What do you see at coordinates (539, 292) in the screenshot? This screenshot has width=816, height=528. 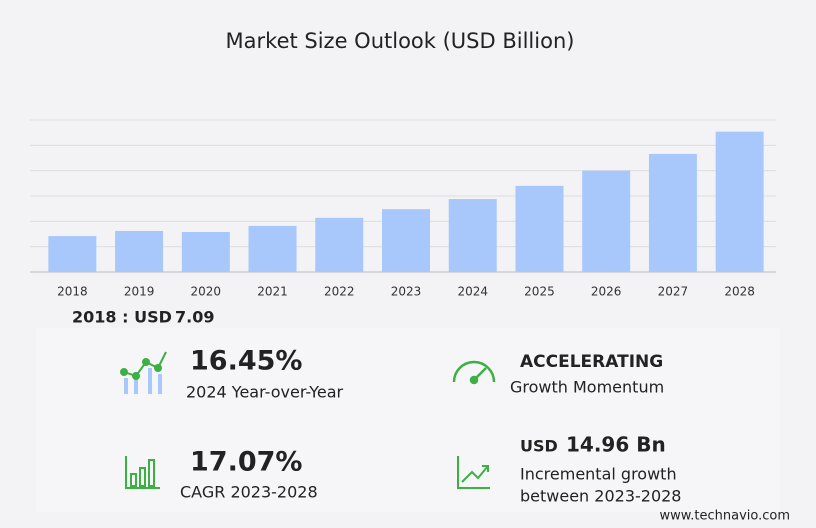 I see `x-tick-label: 2025` at bounding box center [539, 292].